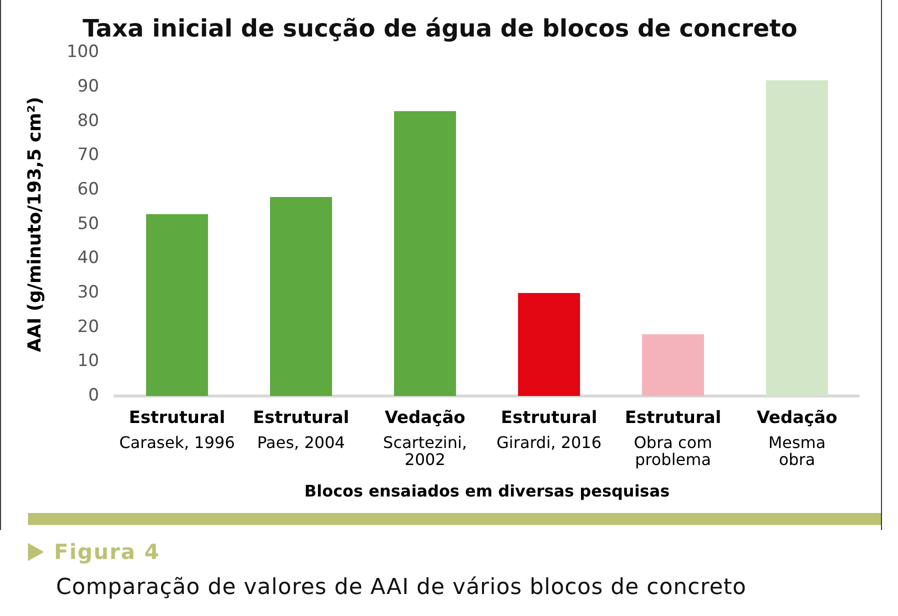  I want to click on y-tick-label: 70, so click(88, 155).